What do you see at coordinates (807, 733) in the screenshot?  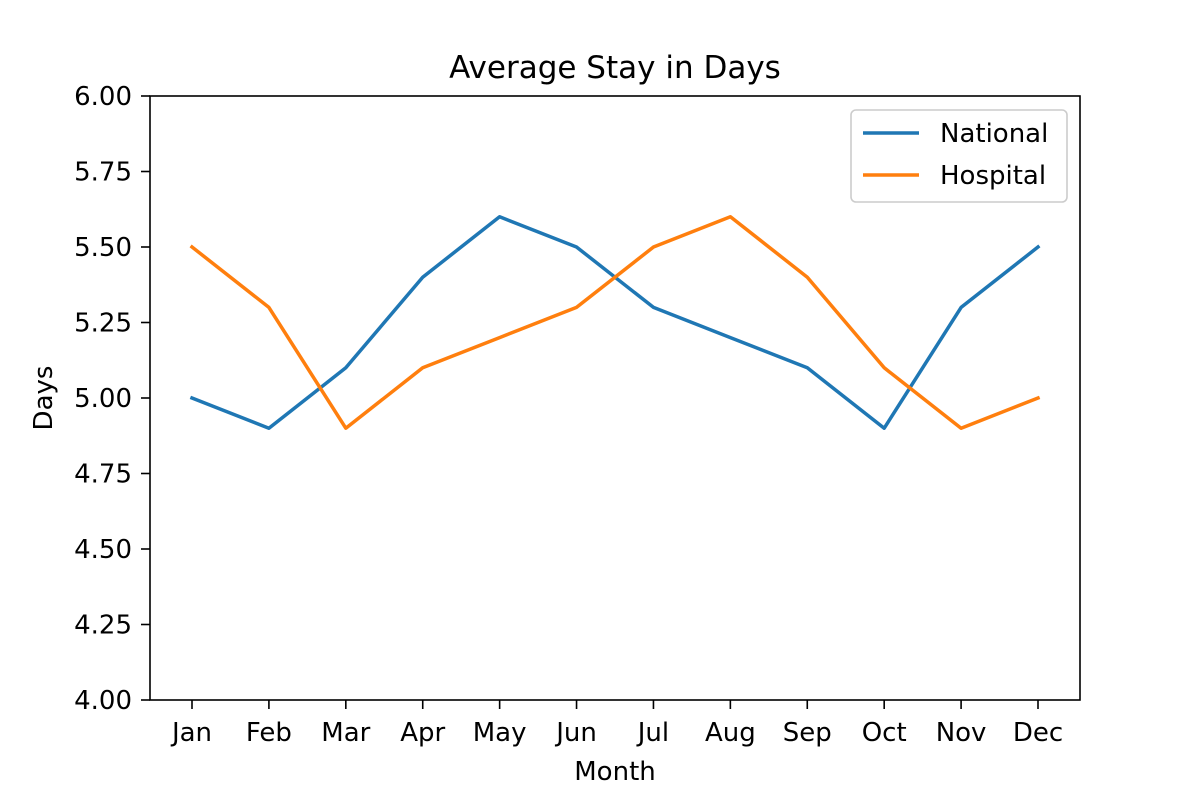 I see `x-tick-label: Sep` at bounding box center [807, 733].